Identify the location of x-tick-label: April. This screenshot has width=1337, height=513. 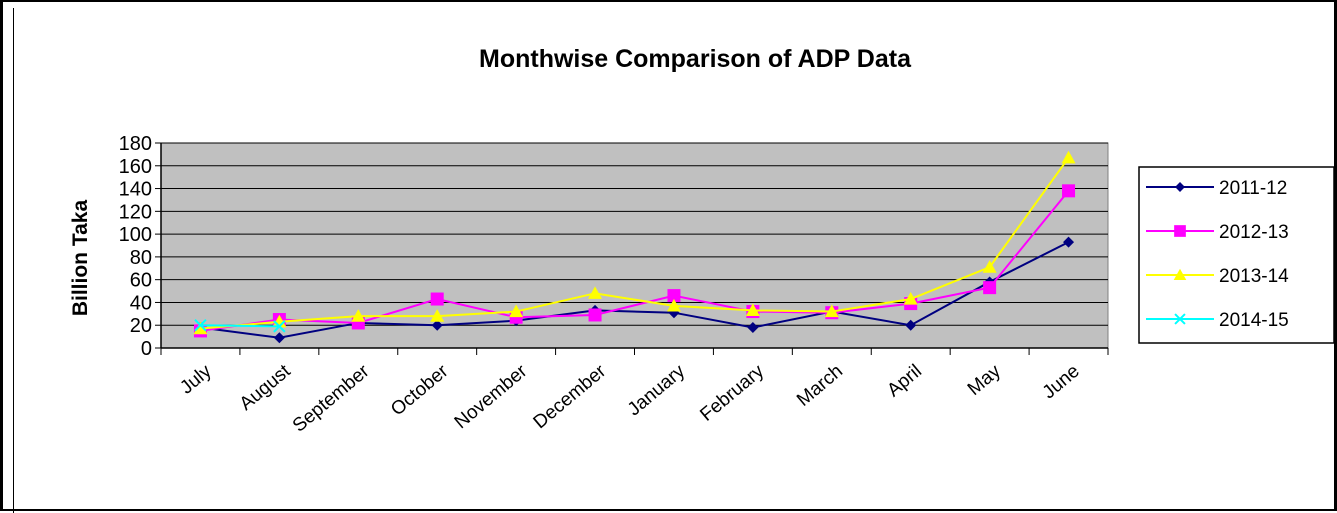
(904, 381).